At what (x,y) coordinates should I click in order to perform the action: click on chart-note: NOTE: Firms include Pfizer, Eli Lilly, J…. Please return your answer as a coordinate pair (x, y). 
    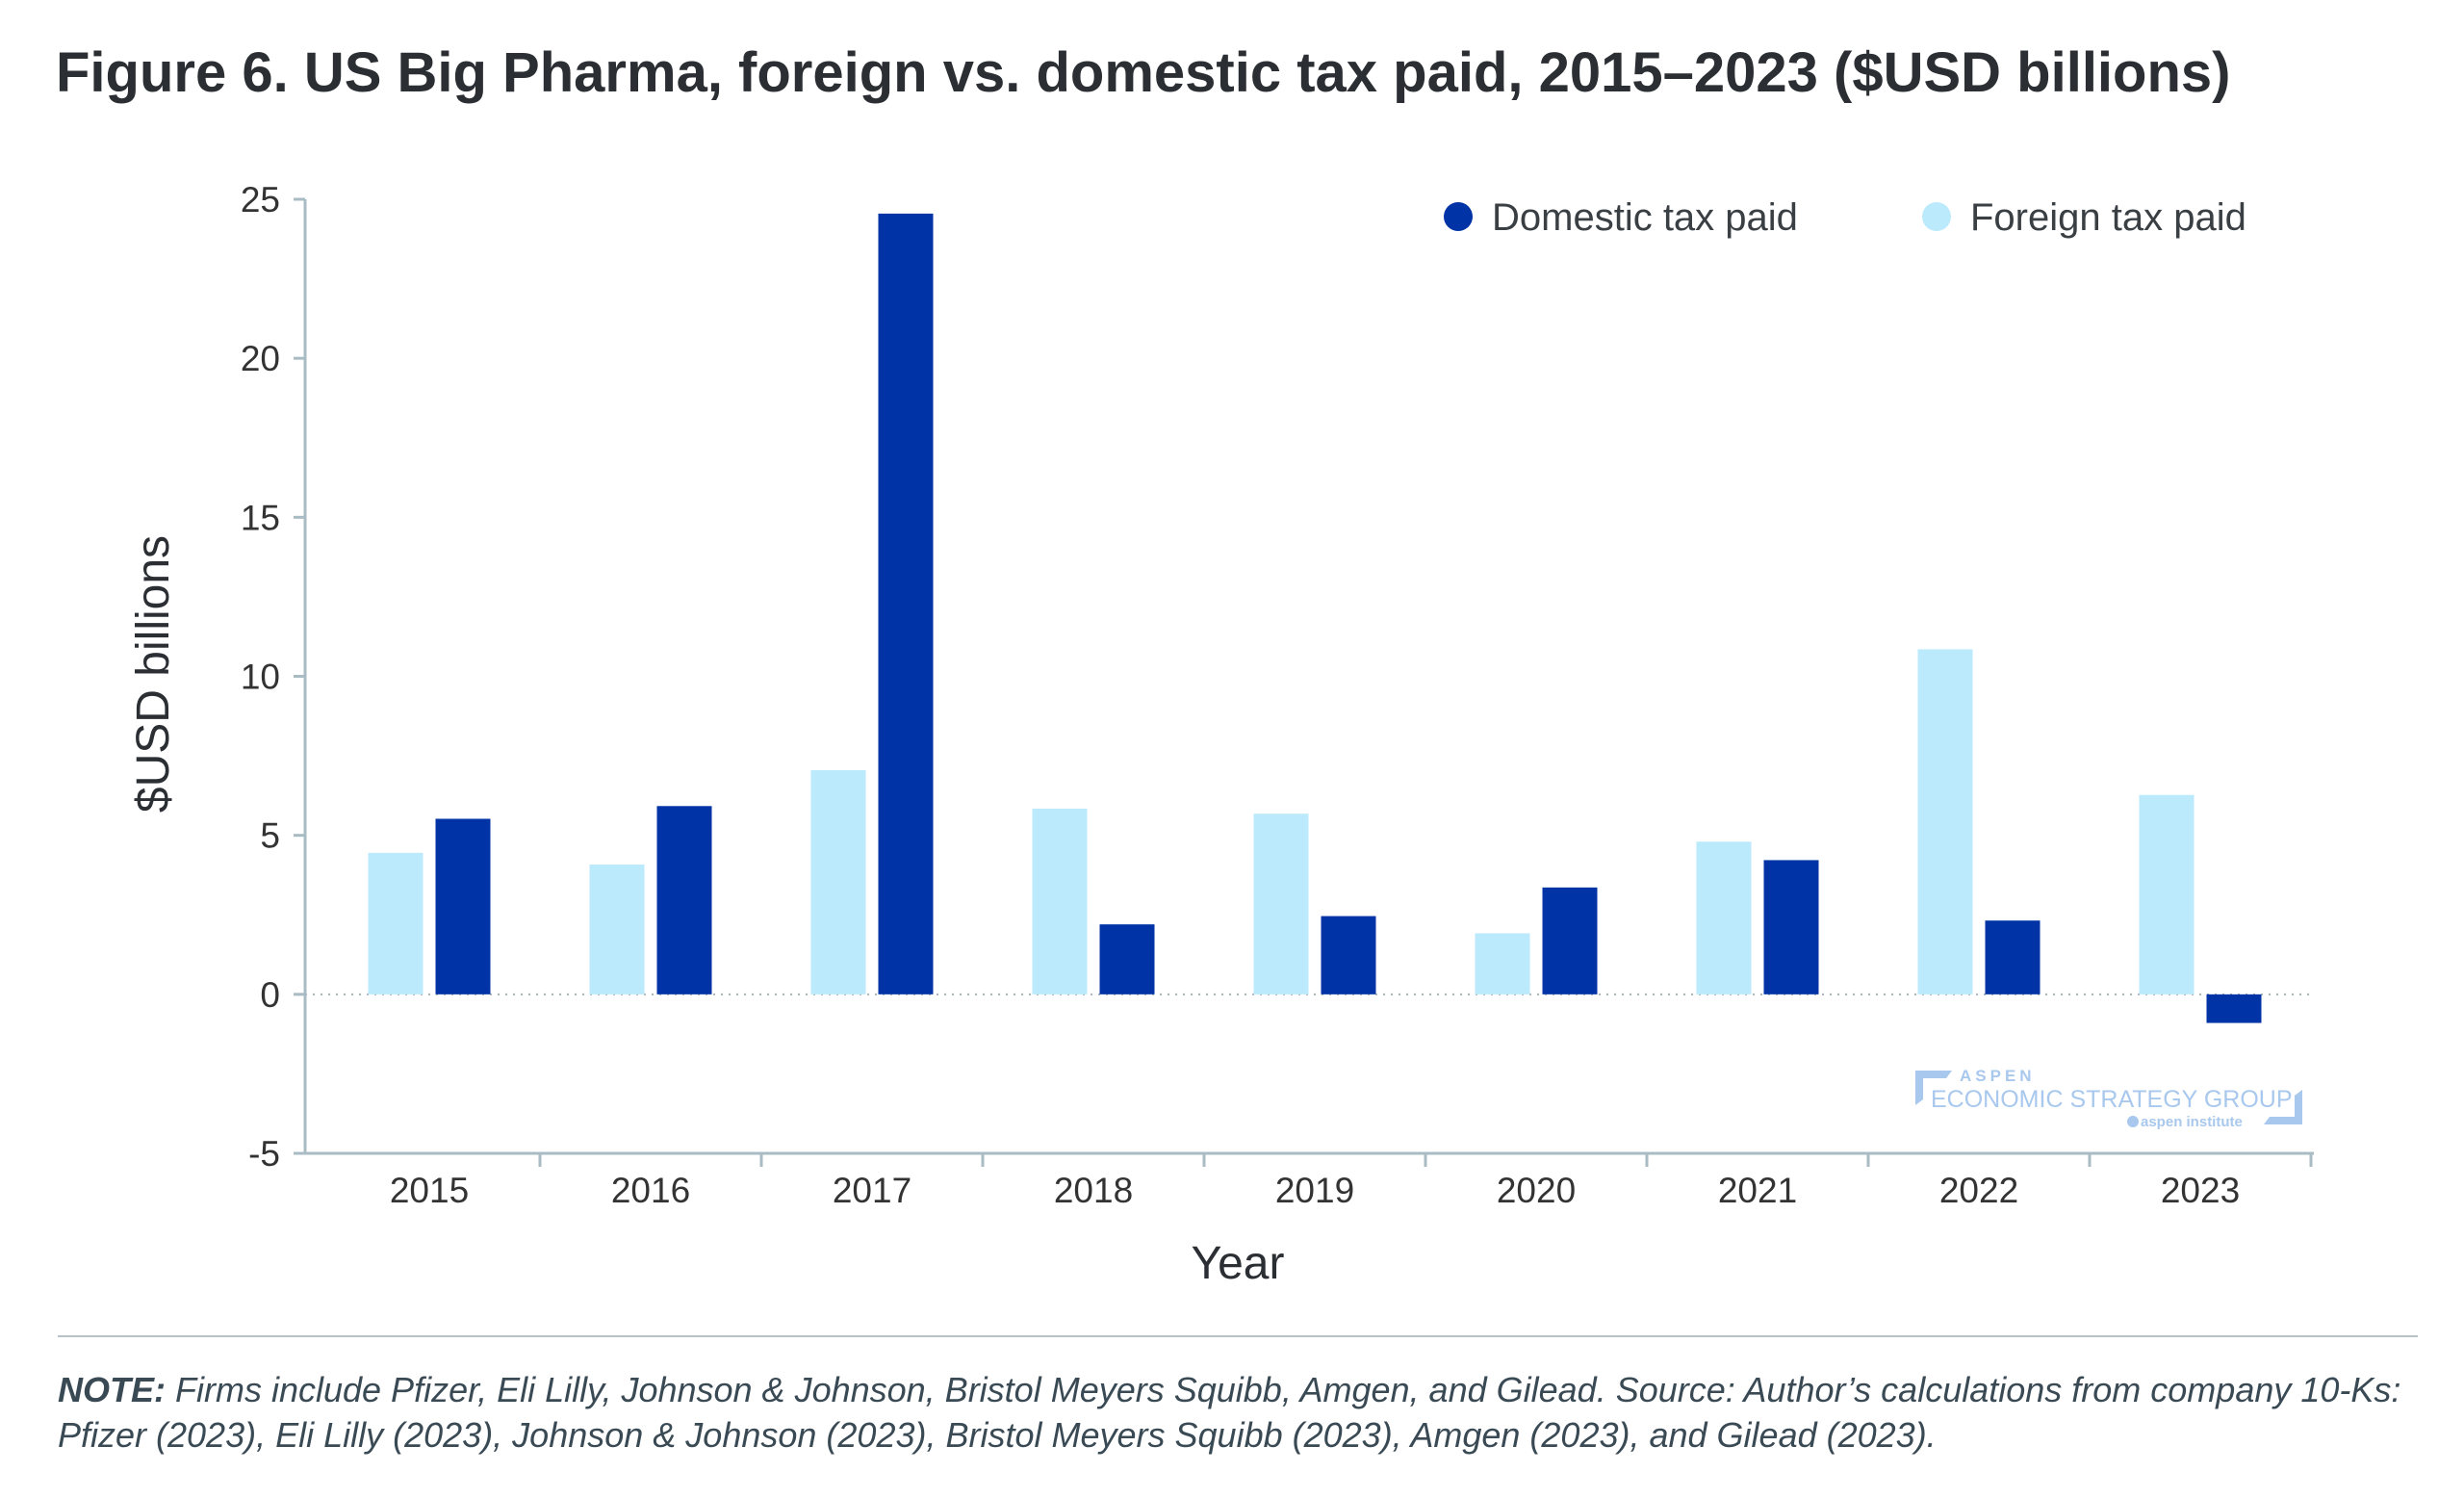
    Looking at the image, I should click on (1242, 1412).